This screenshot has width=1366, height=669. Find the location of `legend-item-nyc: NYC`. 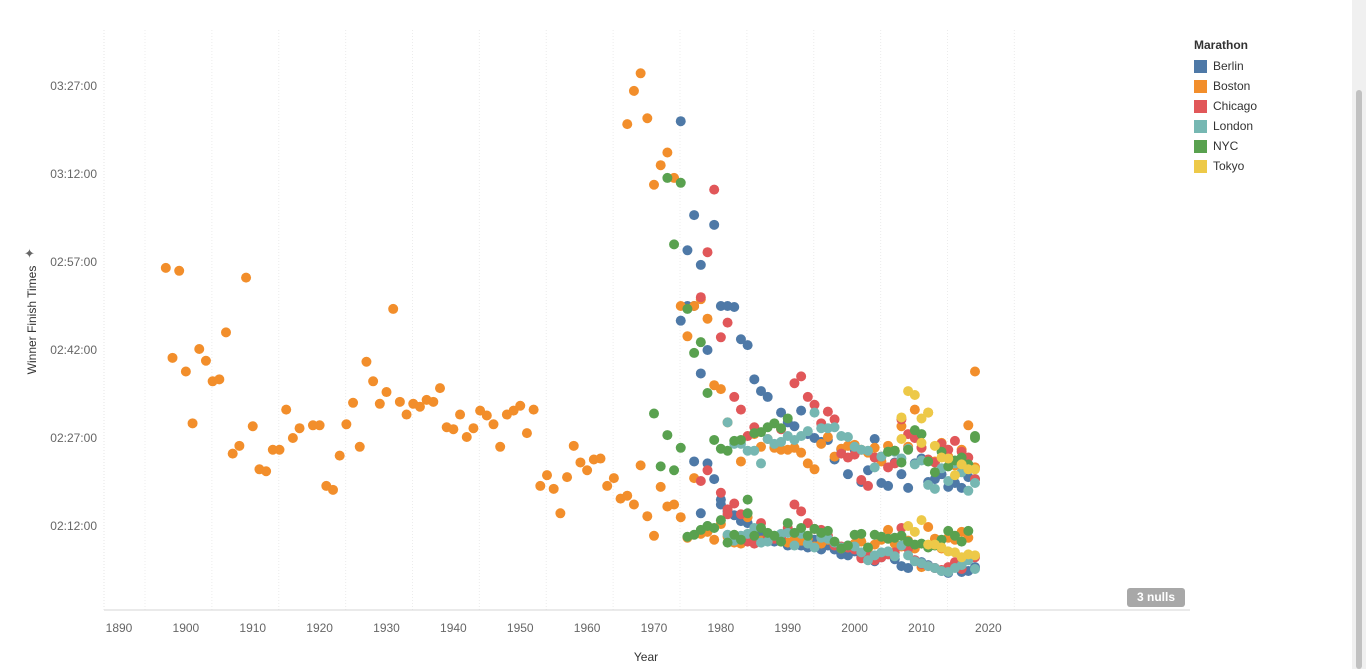

legend-item-nyc: NYC is located at coordinates (1225, 146).